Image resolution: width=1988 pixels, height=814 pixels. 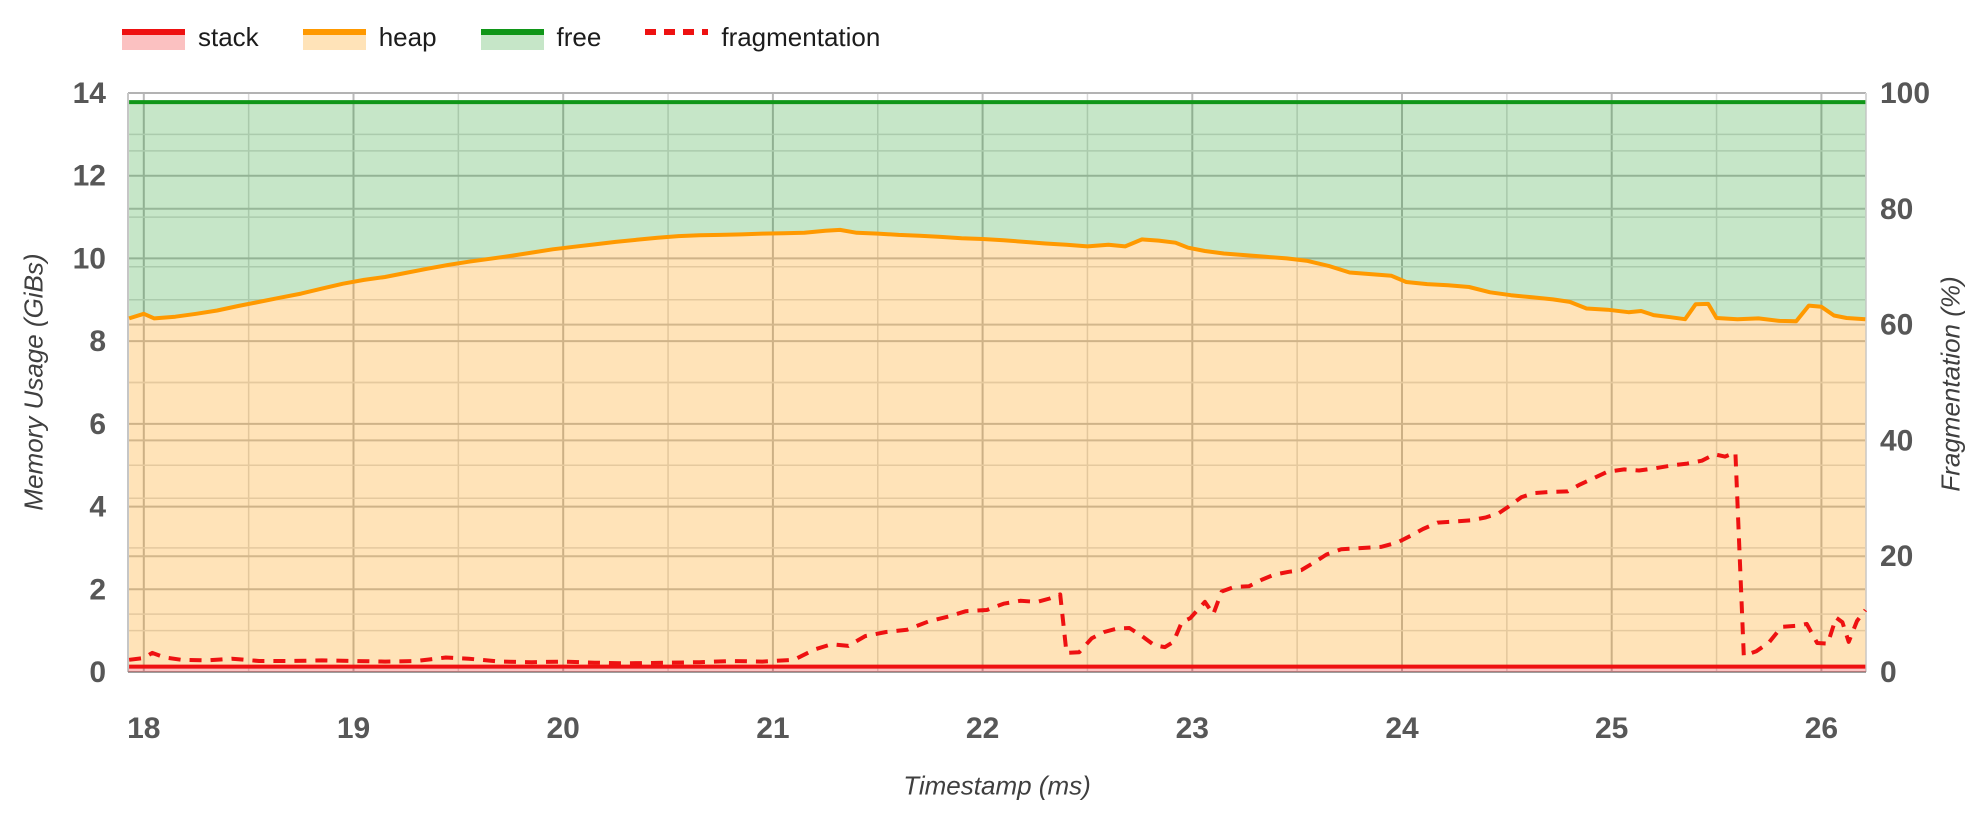 What do you see at coordinates (143, 728) in the screenshot?
I see `x-tick-label: 18` at bounding box center [143, 728].